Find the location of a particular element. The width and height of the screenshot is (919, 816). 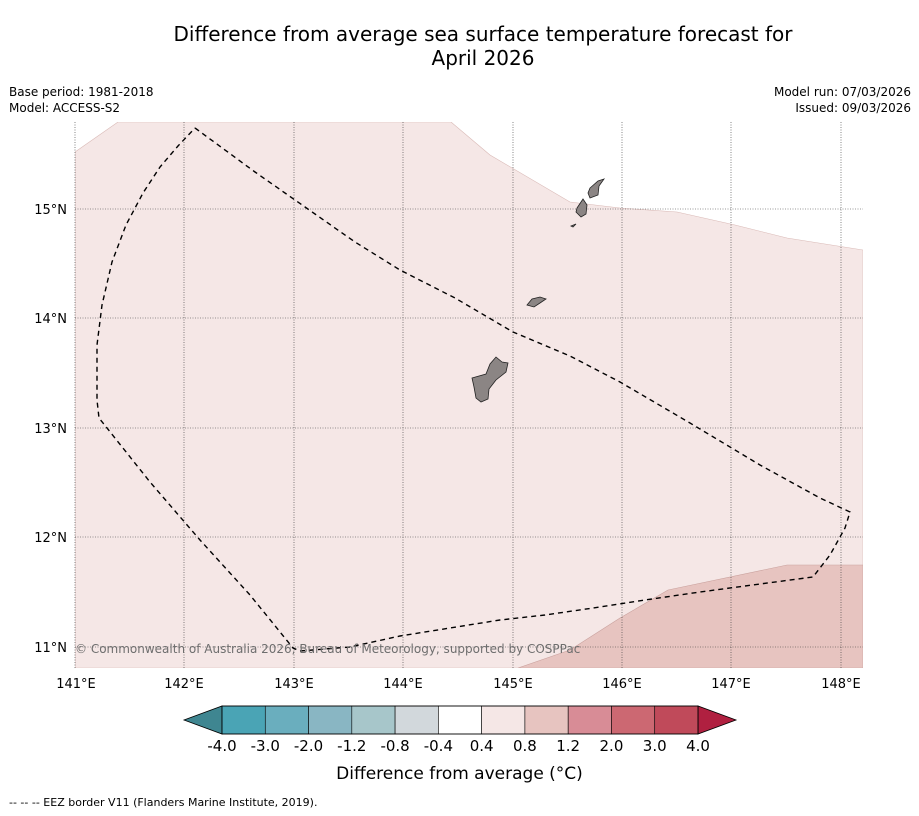

colorbar-under-arrow is located at coordinates (202, 720).